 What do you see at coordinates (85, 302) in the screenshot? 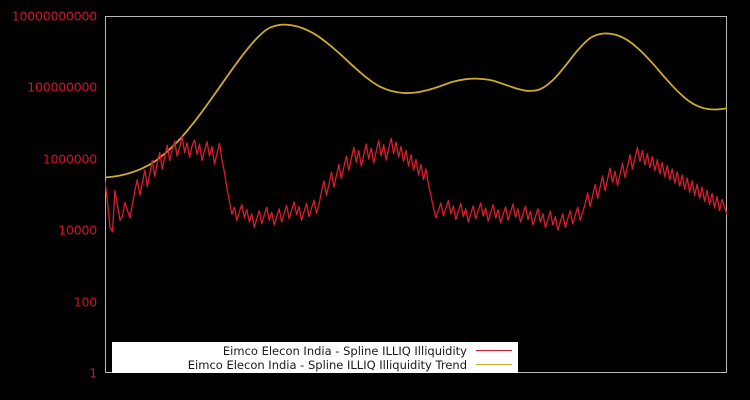
I see `y-tick-label: 100` at bounding box center [85, 302].